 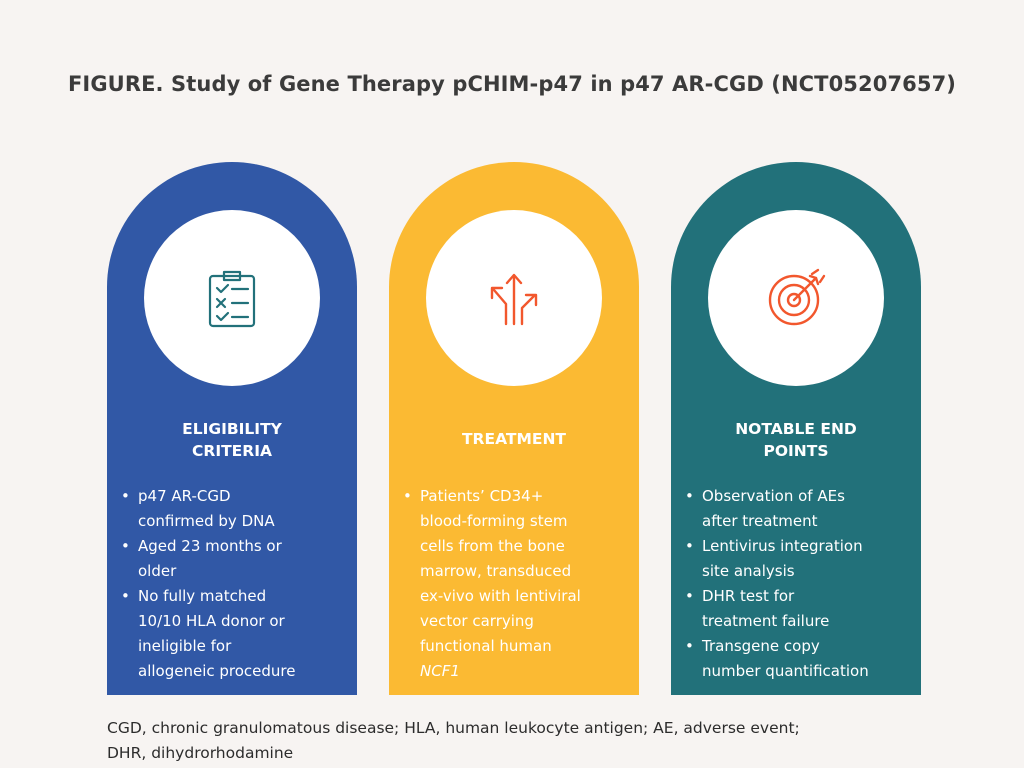 I want to click on list-item: • DHR test for treatment failure, so click(x=757, y=608).